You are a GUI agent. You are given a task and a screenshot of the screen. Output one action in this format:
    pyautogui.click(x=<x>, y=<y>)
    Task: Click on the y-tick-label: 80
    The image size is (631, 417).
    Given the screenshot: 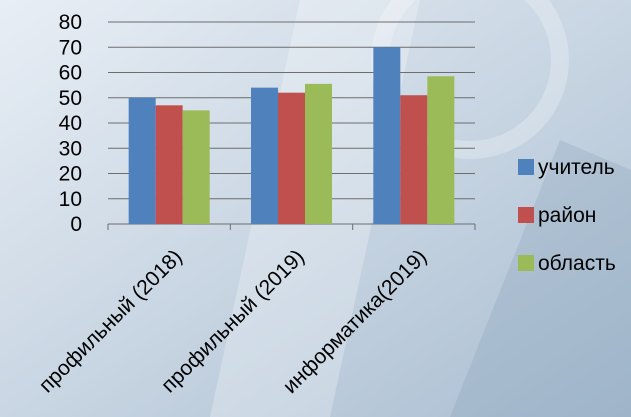 What is the action you would take?
    pyautogui.click(x=70, y=22)
    